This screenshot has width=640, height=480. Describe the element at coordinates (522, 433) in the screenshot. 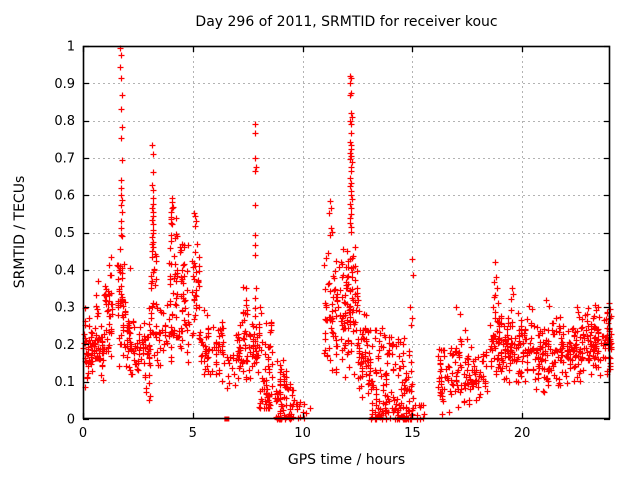

I see `x-tick-label: 20` at that location.